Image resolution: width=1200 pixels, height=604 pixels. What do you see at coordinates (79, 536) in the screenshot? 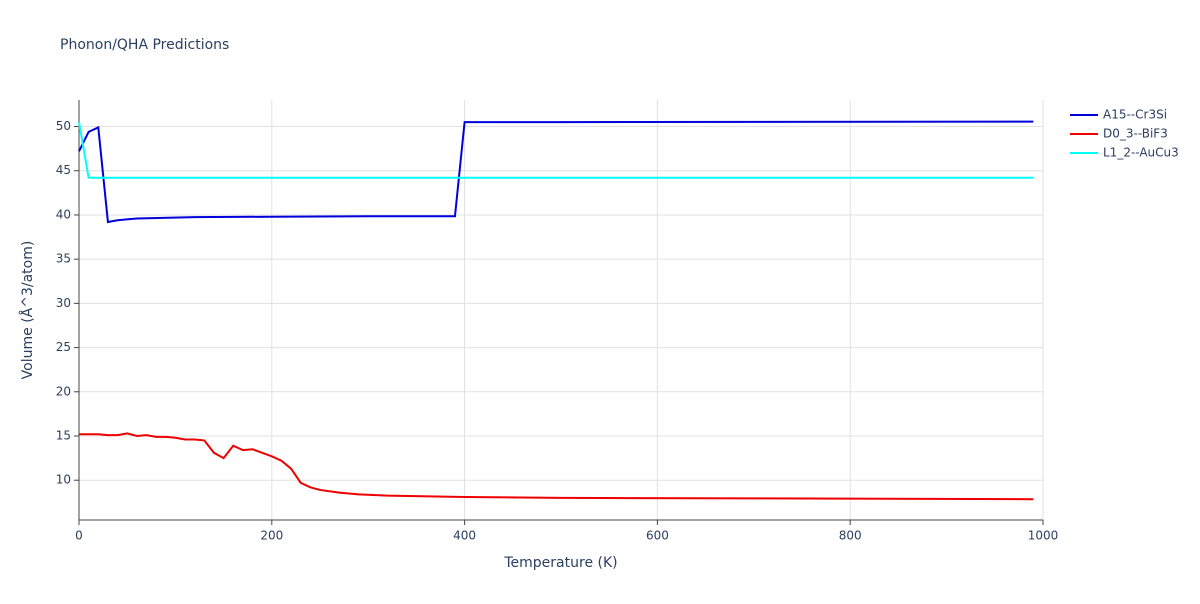
I see `x-tick-label: 0` at bounding box center [79, 536].